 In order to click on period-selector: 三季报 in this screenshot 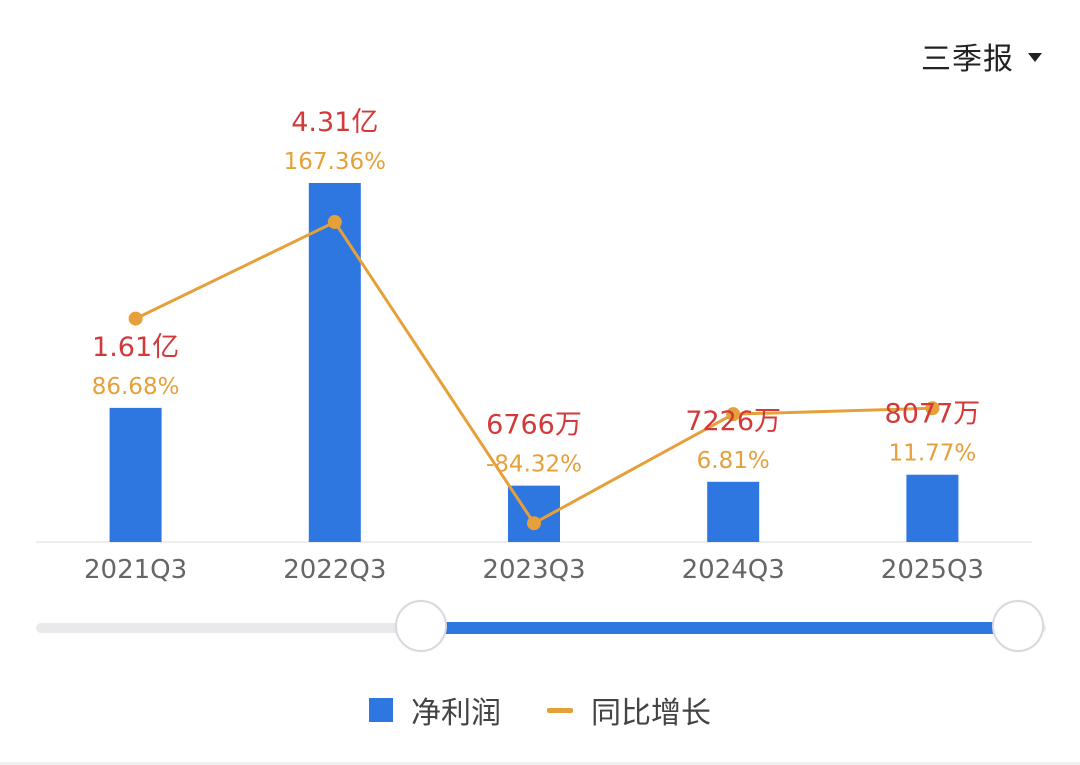, I will do `click(981, 56)`.